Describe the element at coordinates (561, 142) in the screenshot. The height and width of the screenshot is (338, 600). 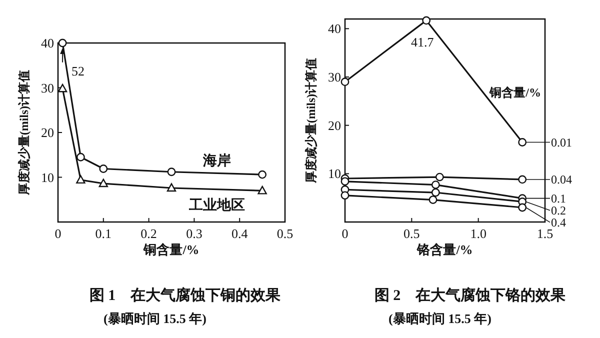
I see `legend-label: 0.01` at that location.